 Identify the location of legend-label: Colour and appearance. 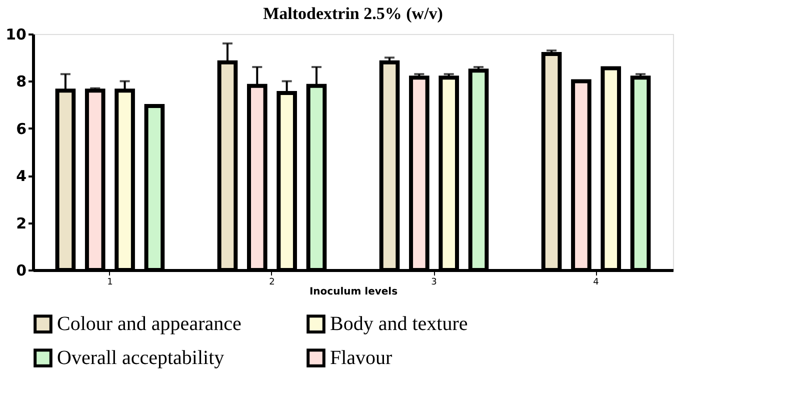
(149, 324).